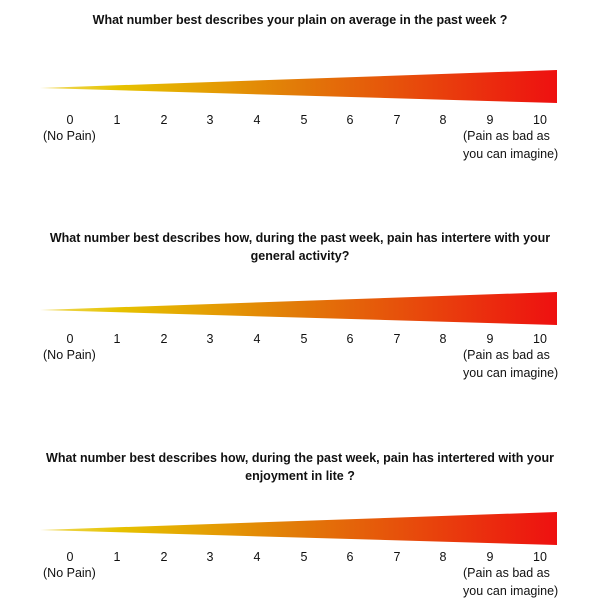 The height and width of the screenshot is (609, 600). What do you see at coordinates (300, 256) in the screenshot?
I see `question-text: general activity?` at bounding box center [300, 256].